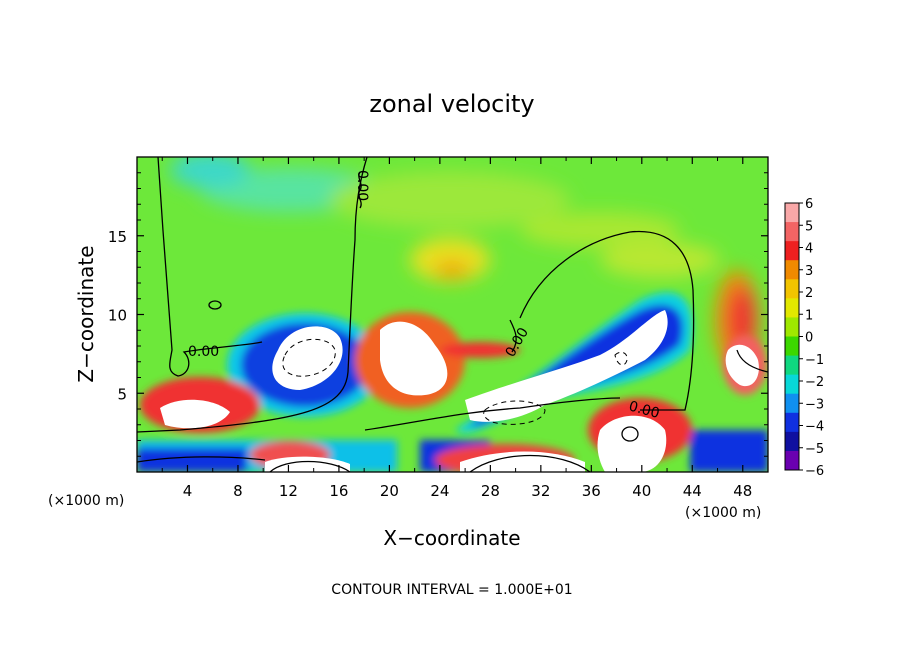 The width and height of the screenshot is (904, 654). Describe the element at coordinates (809, 271) in the screenshot. I see `colorbar-label-3: 3` at that location.